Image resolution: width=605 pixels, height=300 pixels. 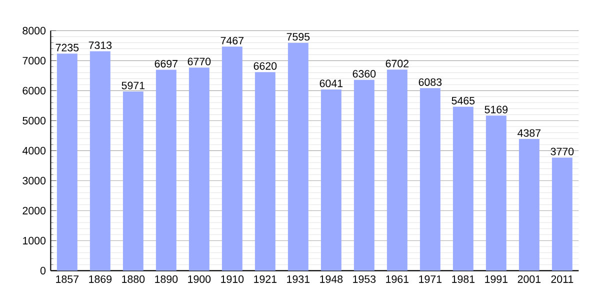 I want to click on y-tick-label: 4000, so click(x=34, y=150).